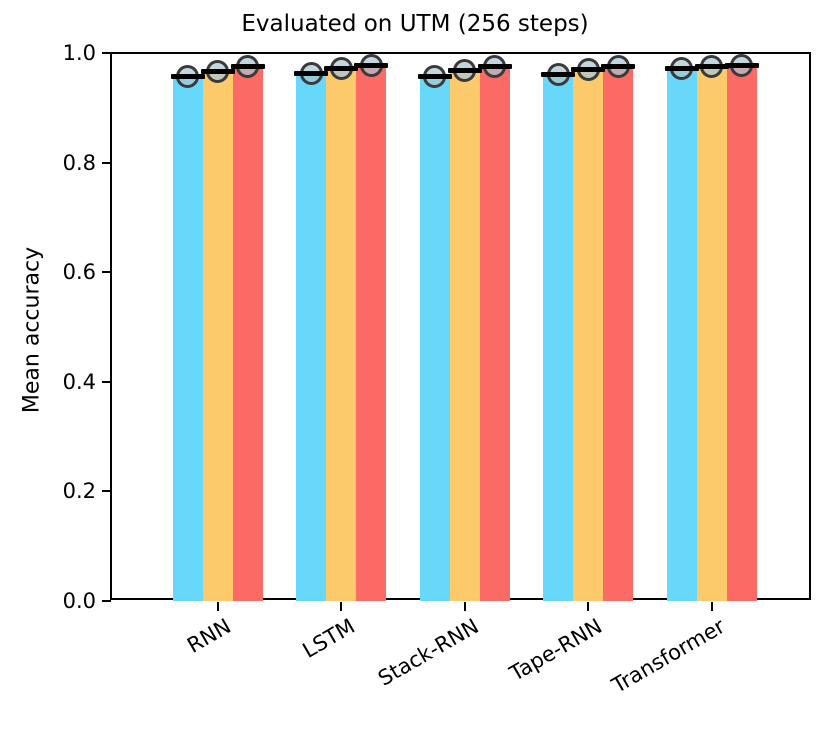 Image resolution: width=830 pixels, height=731 pixels. What do you see at coordinates (328, 638) in the screenshot?
I see `x-tick-label-lstm: LSTM` at bounding box center [328, 638].